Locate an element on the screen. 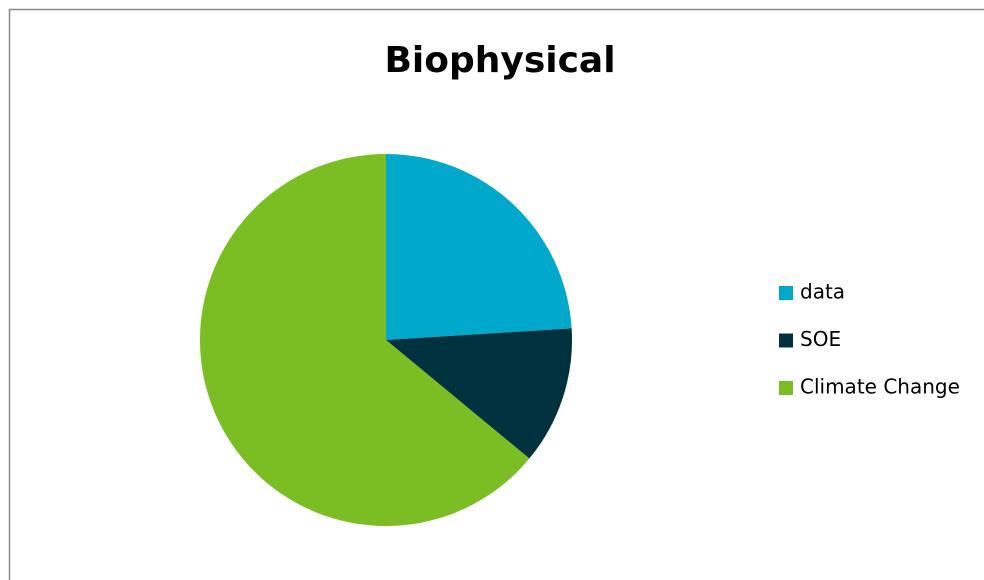 The image size is (984, 580). legend-label: Climate Change is located at coordinates (880, 387).